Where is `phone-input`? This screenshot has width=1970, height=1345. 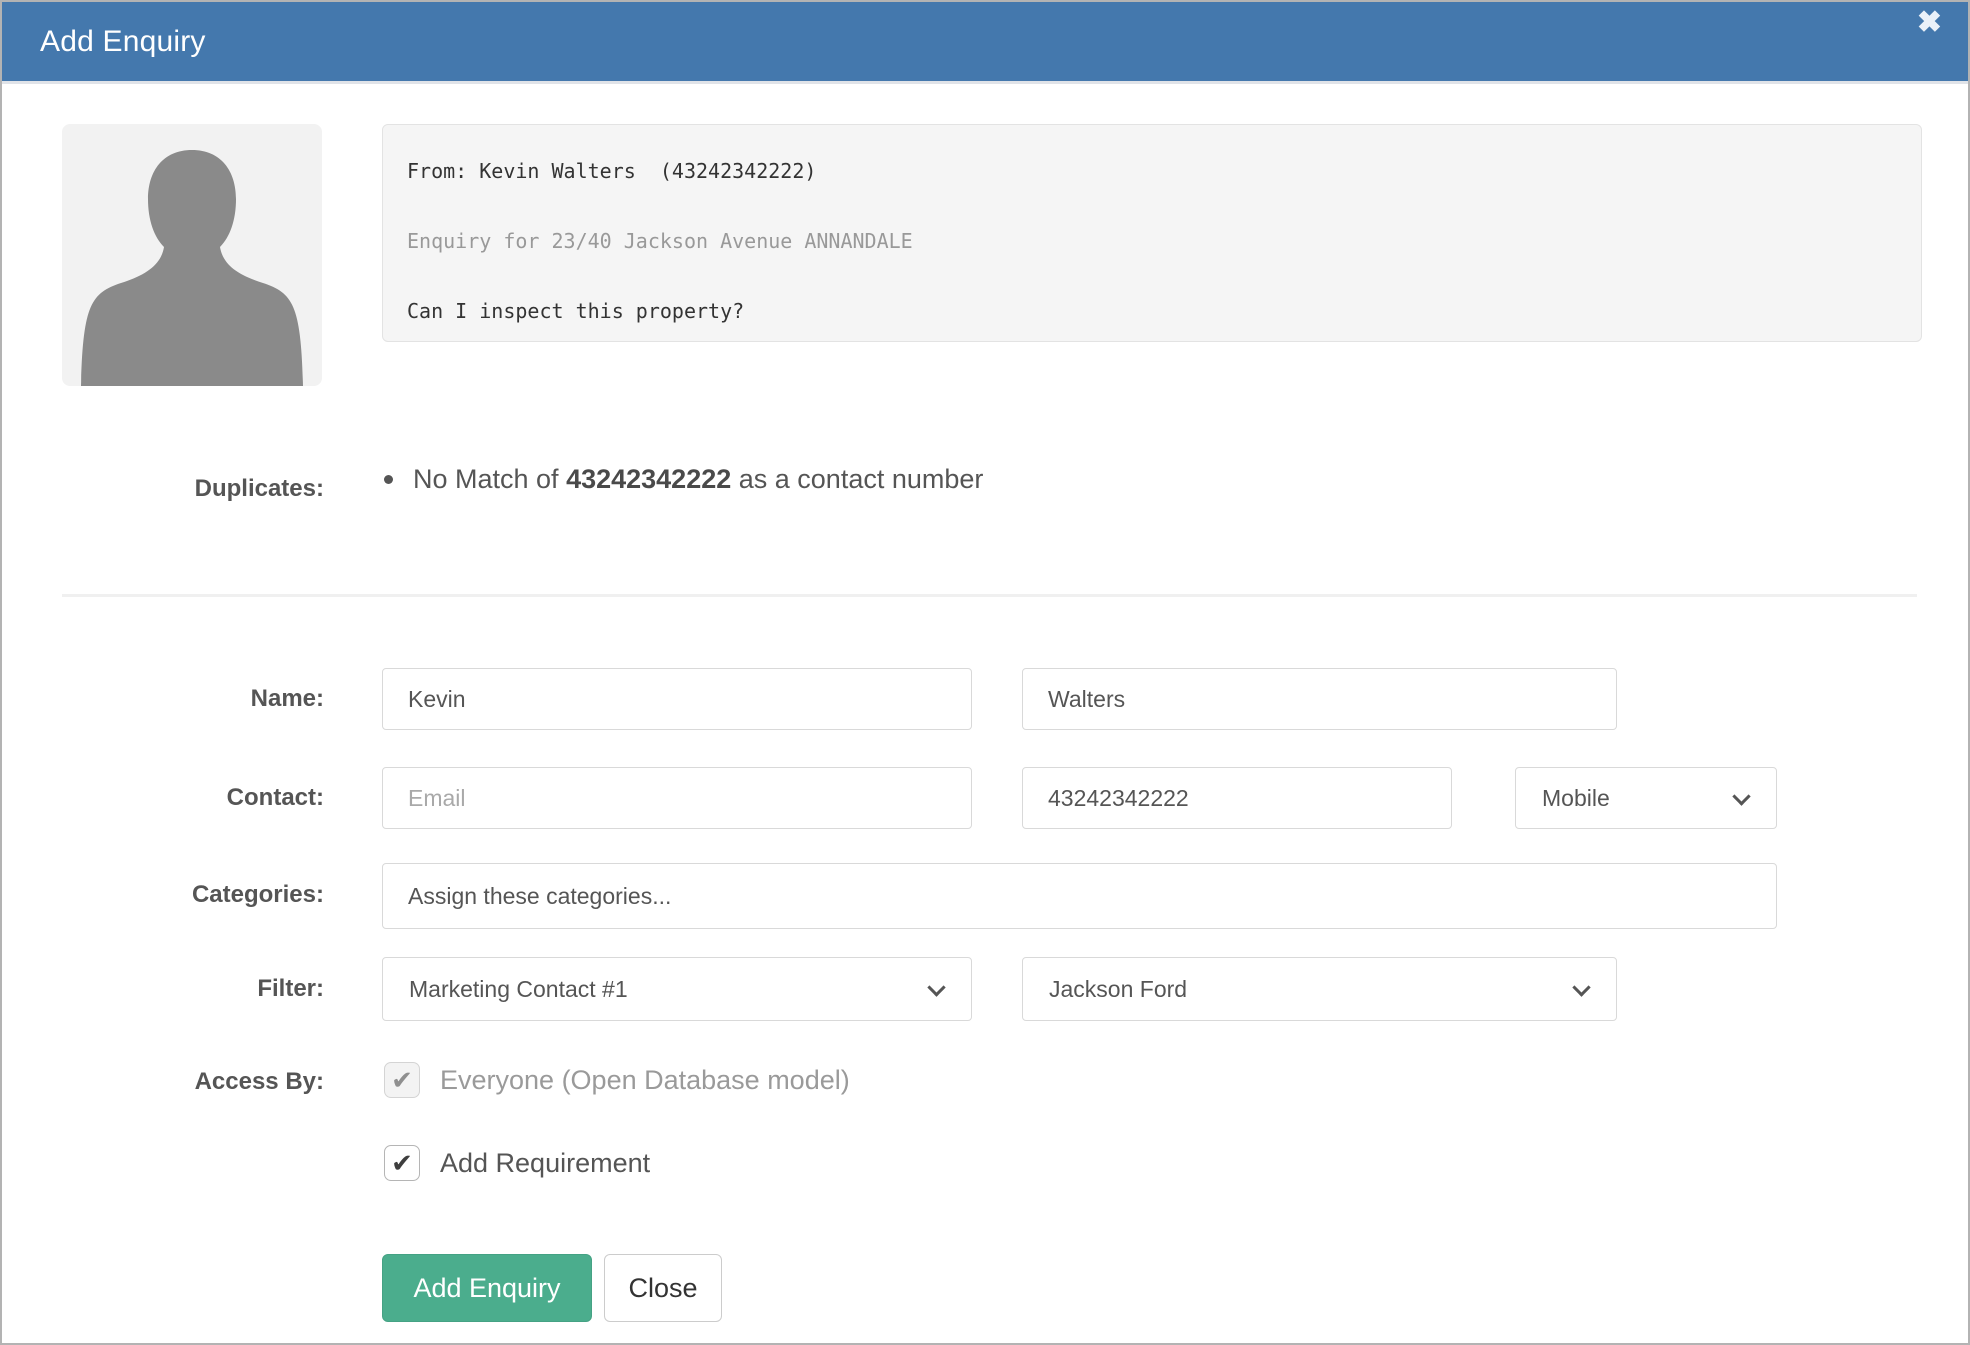
phone-input is located at coordinates (1237, 798).